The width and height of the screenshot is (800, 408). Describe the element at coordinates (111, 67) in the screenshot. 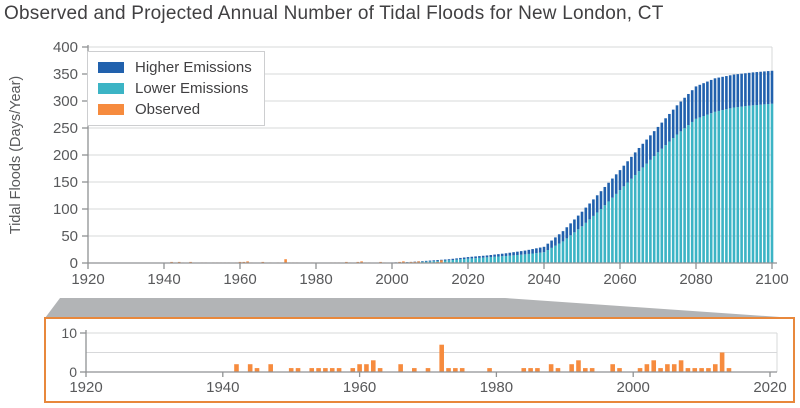

I see `higher-emissions-swatch-icon` at that location.